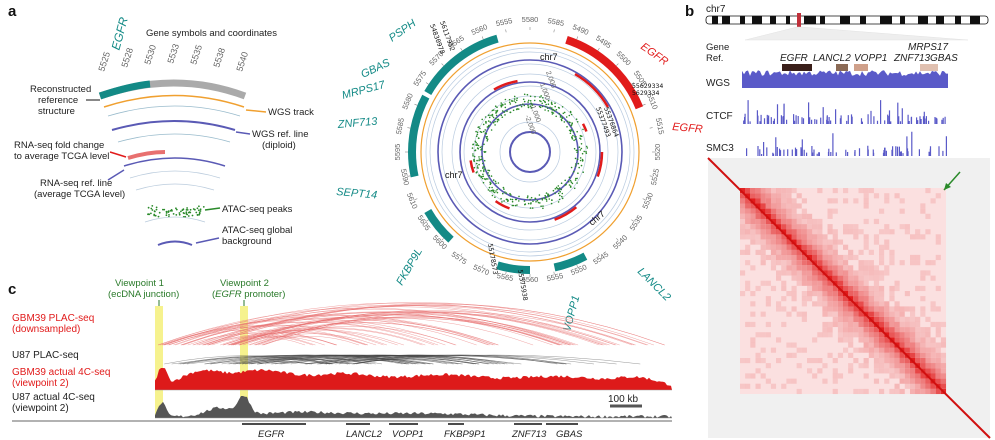 Image resolution: width=995 pixels, height=440 pixels. Describe the element at coordinates (465, 434) in the screenshot. I see `gene-label: FKBP9P1` at that location.